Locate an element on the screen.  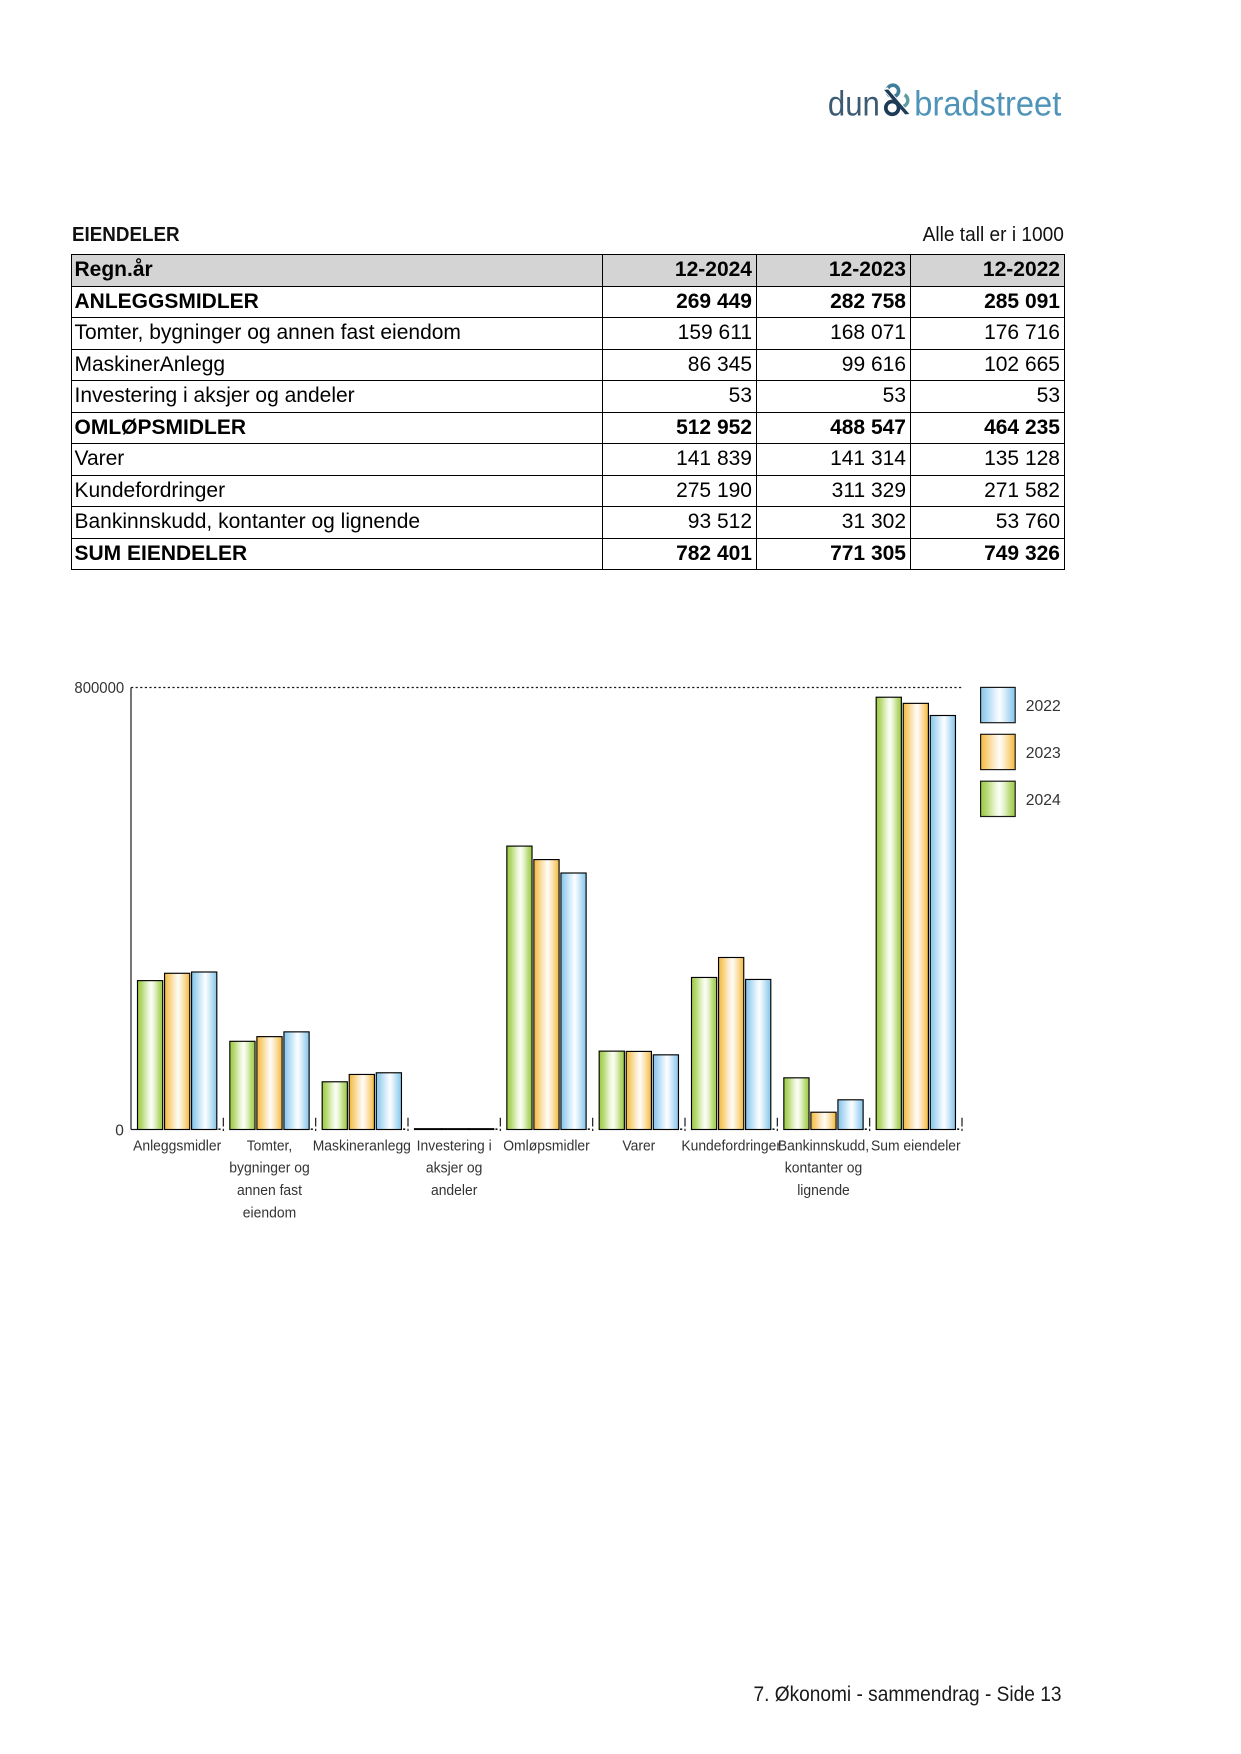
svg-text: annen fast is located at coordinates (269, 1191).